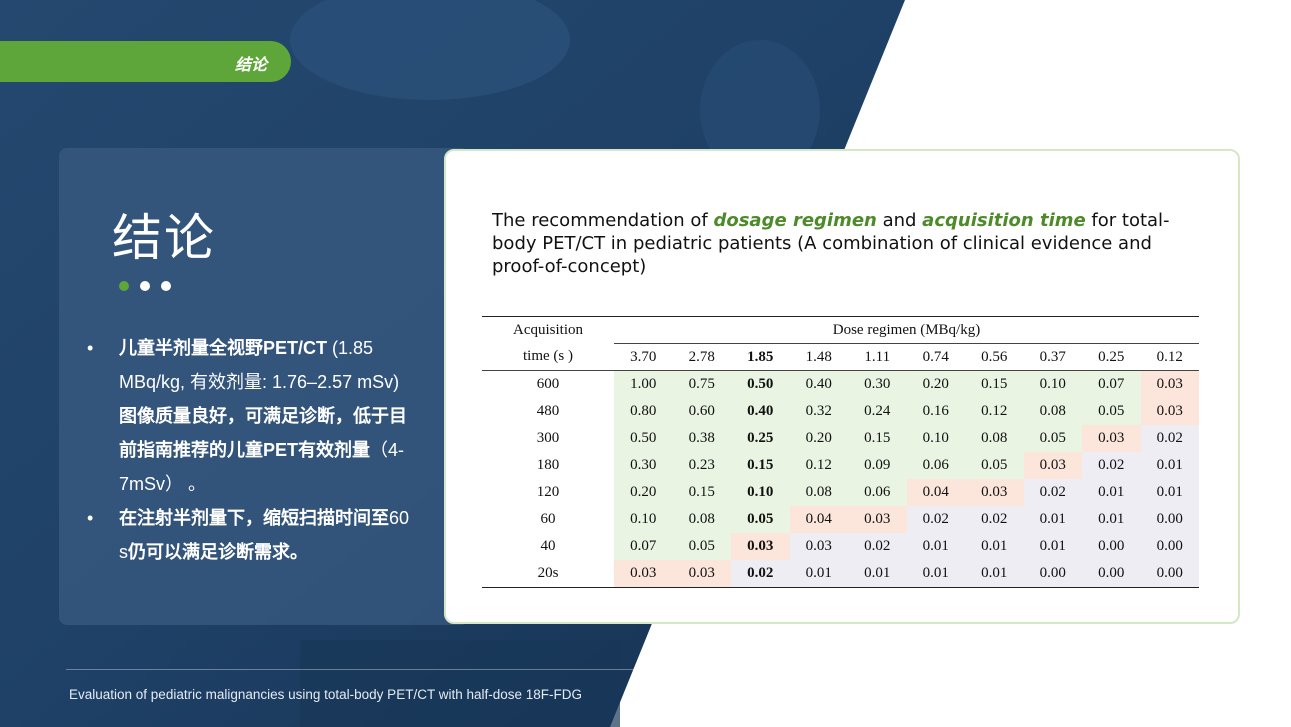 The width and height of the screenshot is (1291, 727). Describe the element at coordinates (145, 61) in the screenshot. I see `section-tab: 结论` at that location.